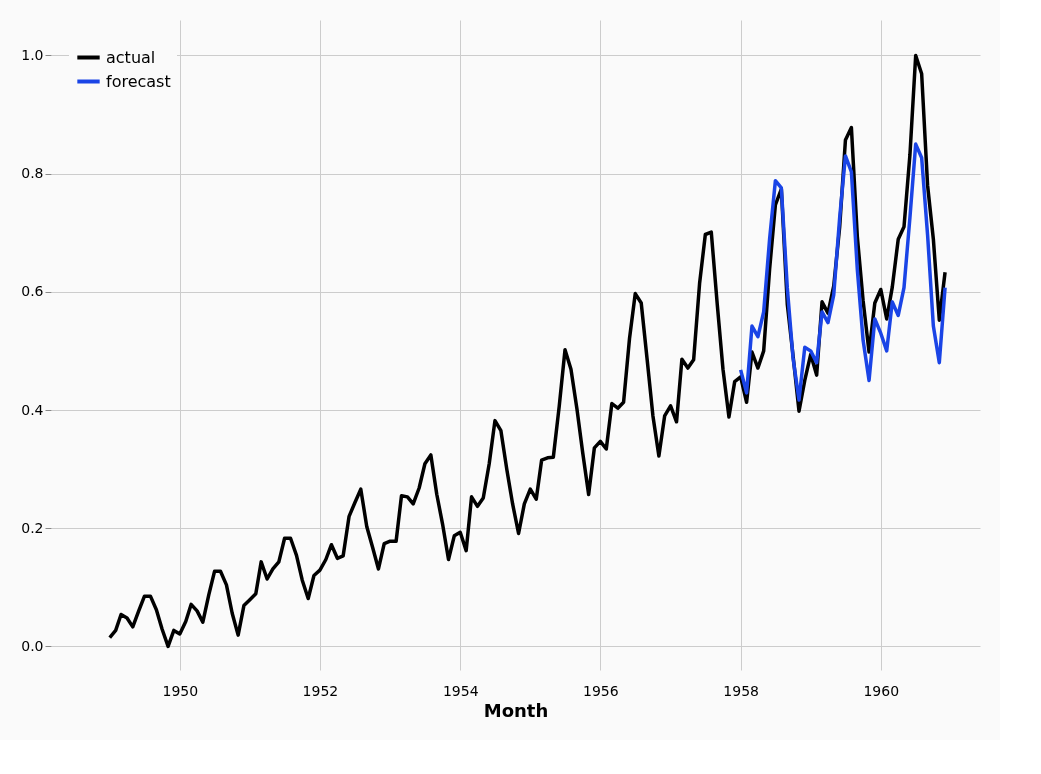  What do you see at coordinates (516, 710) in the screenshot?
I see `x-axis-title: Month` at bounding box center [516, 710].